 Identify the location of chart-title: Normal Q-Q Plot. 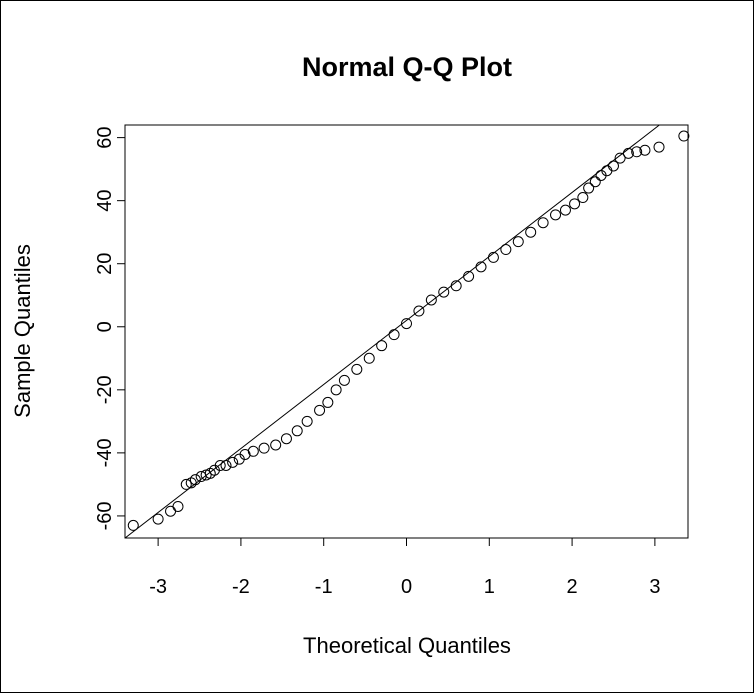
(407, 67).